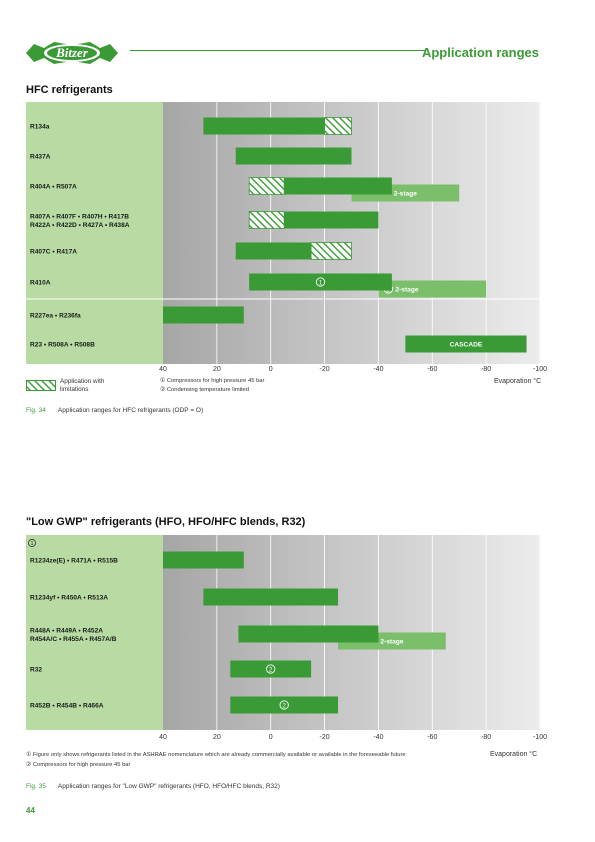 The image size is (595, 842). What do you see at coordinates (30, 810) in the screenshot?
I see `page-number: 44` at bounding box center [30, 810].